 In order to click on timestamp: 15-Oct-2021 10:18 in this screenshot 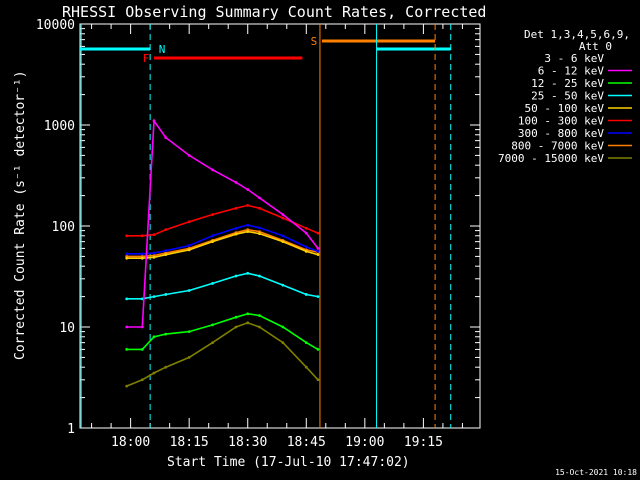, I will do `click(596, 472)`.